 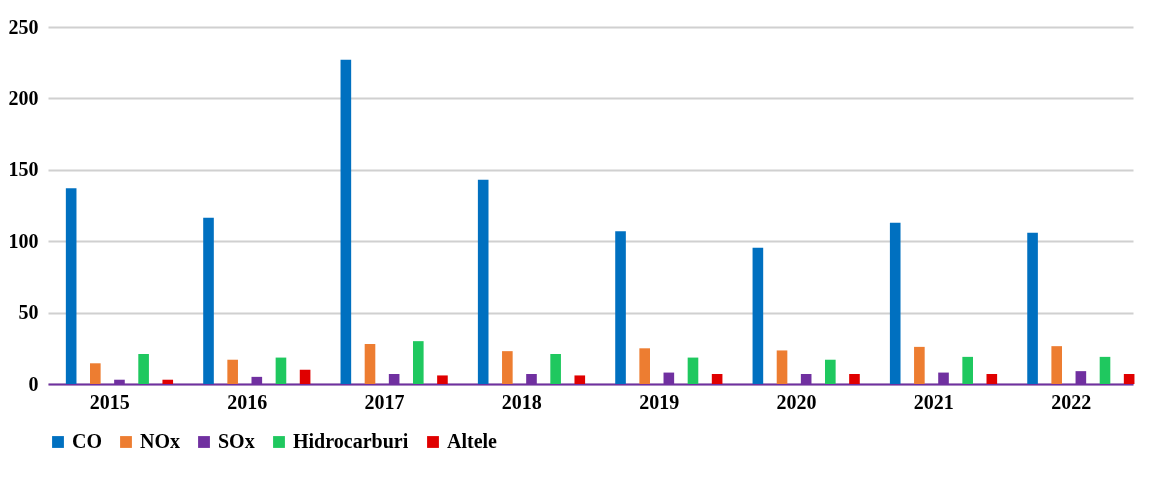 What do you see at coordinates (247, 401) in the screenshot?
I see `x-tick-label: 2016` at bounding box center [247, 401].